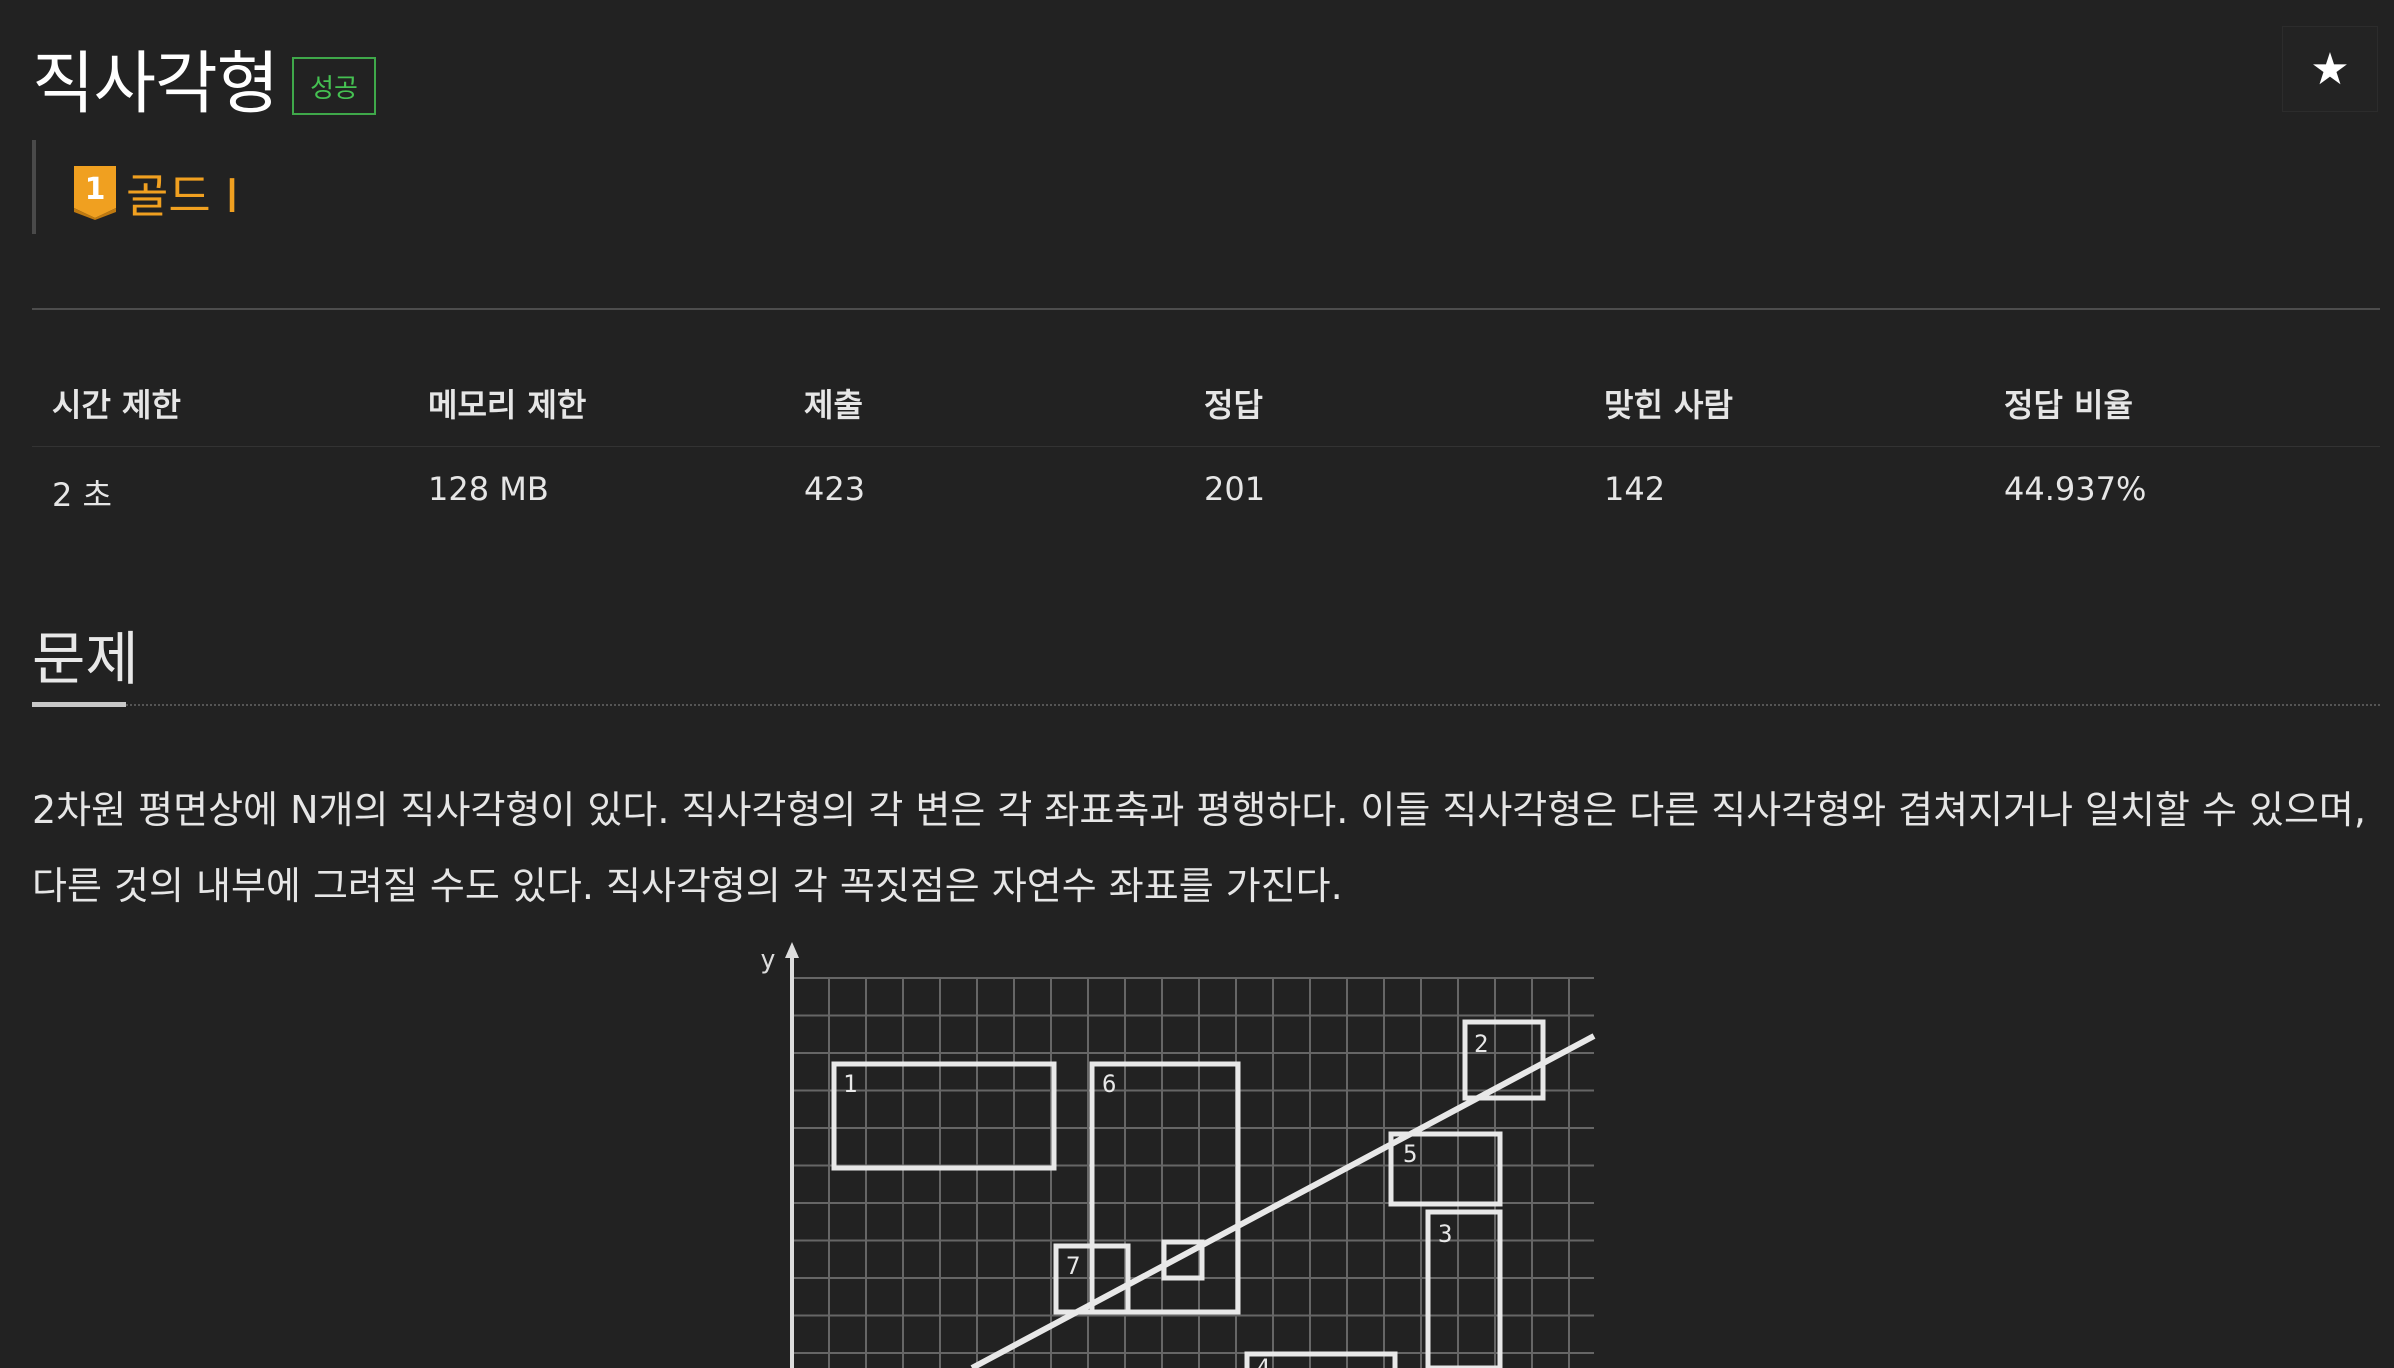 The width and height of the screenshot is (2394, 1368). I want to click on section-dotted-divider, so click(1253, 705).